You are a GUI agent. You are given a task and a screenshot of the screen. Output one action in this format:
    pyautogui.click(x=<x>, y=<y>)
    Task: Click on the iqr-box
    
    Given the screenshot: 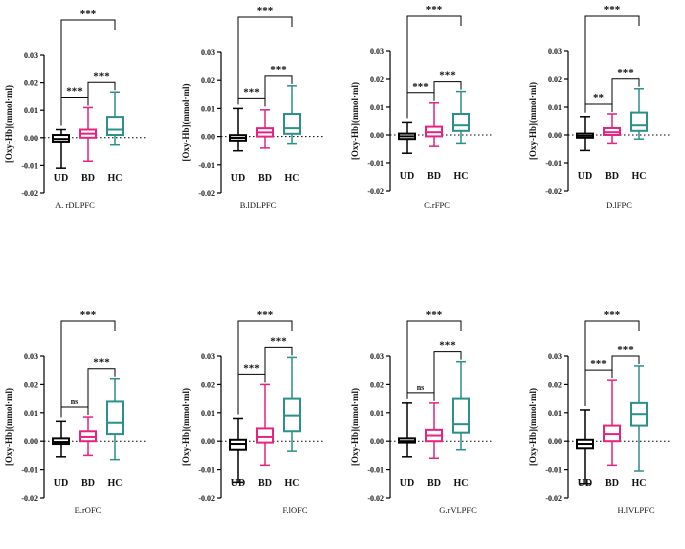 What is the action you would take?
    pyautogui.click(x=115, y=418)
    